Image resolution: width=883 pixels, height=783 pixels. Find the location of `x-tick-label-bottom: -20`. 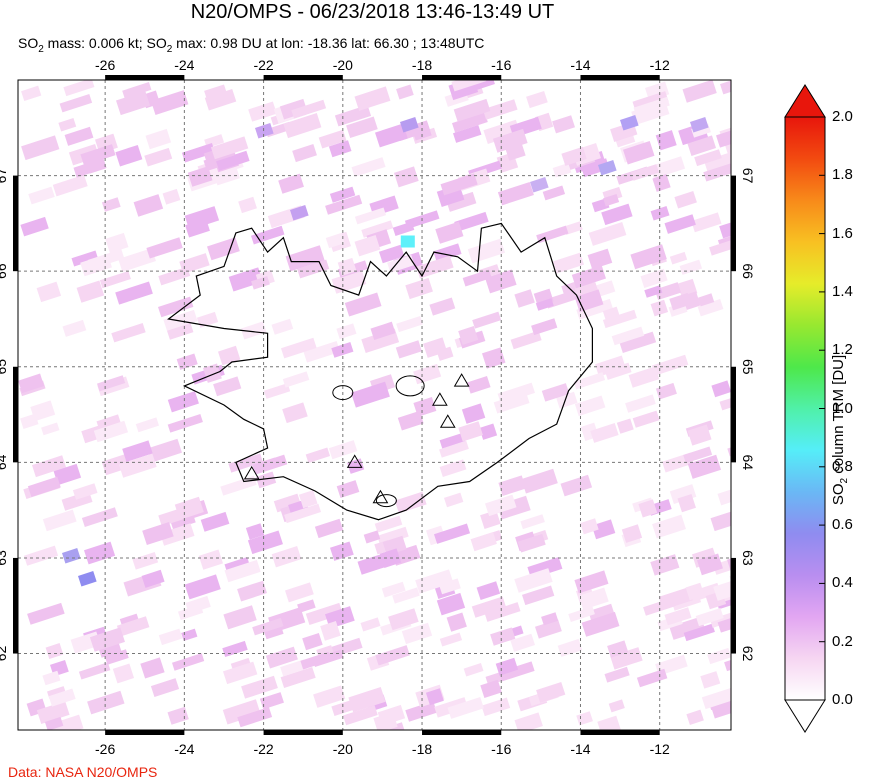

x-tick-label-bottom: -20 is located at coordinates (343, 749).